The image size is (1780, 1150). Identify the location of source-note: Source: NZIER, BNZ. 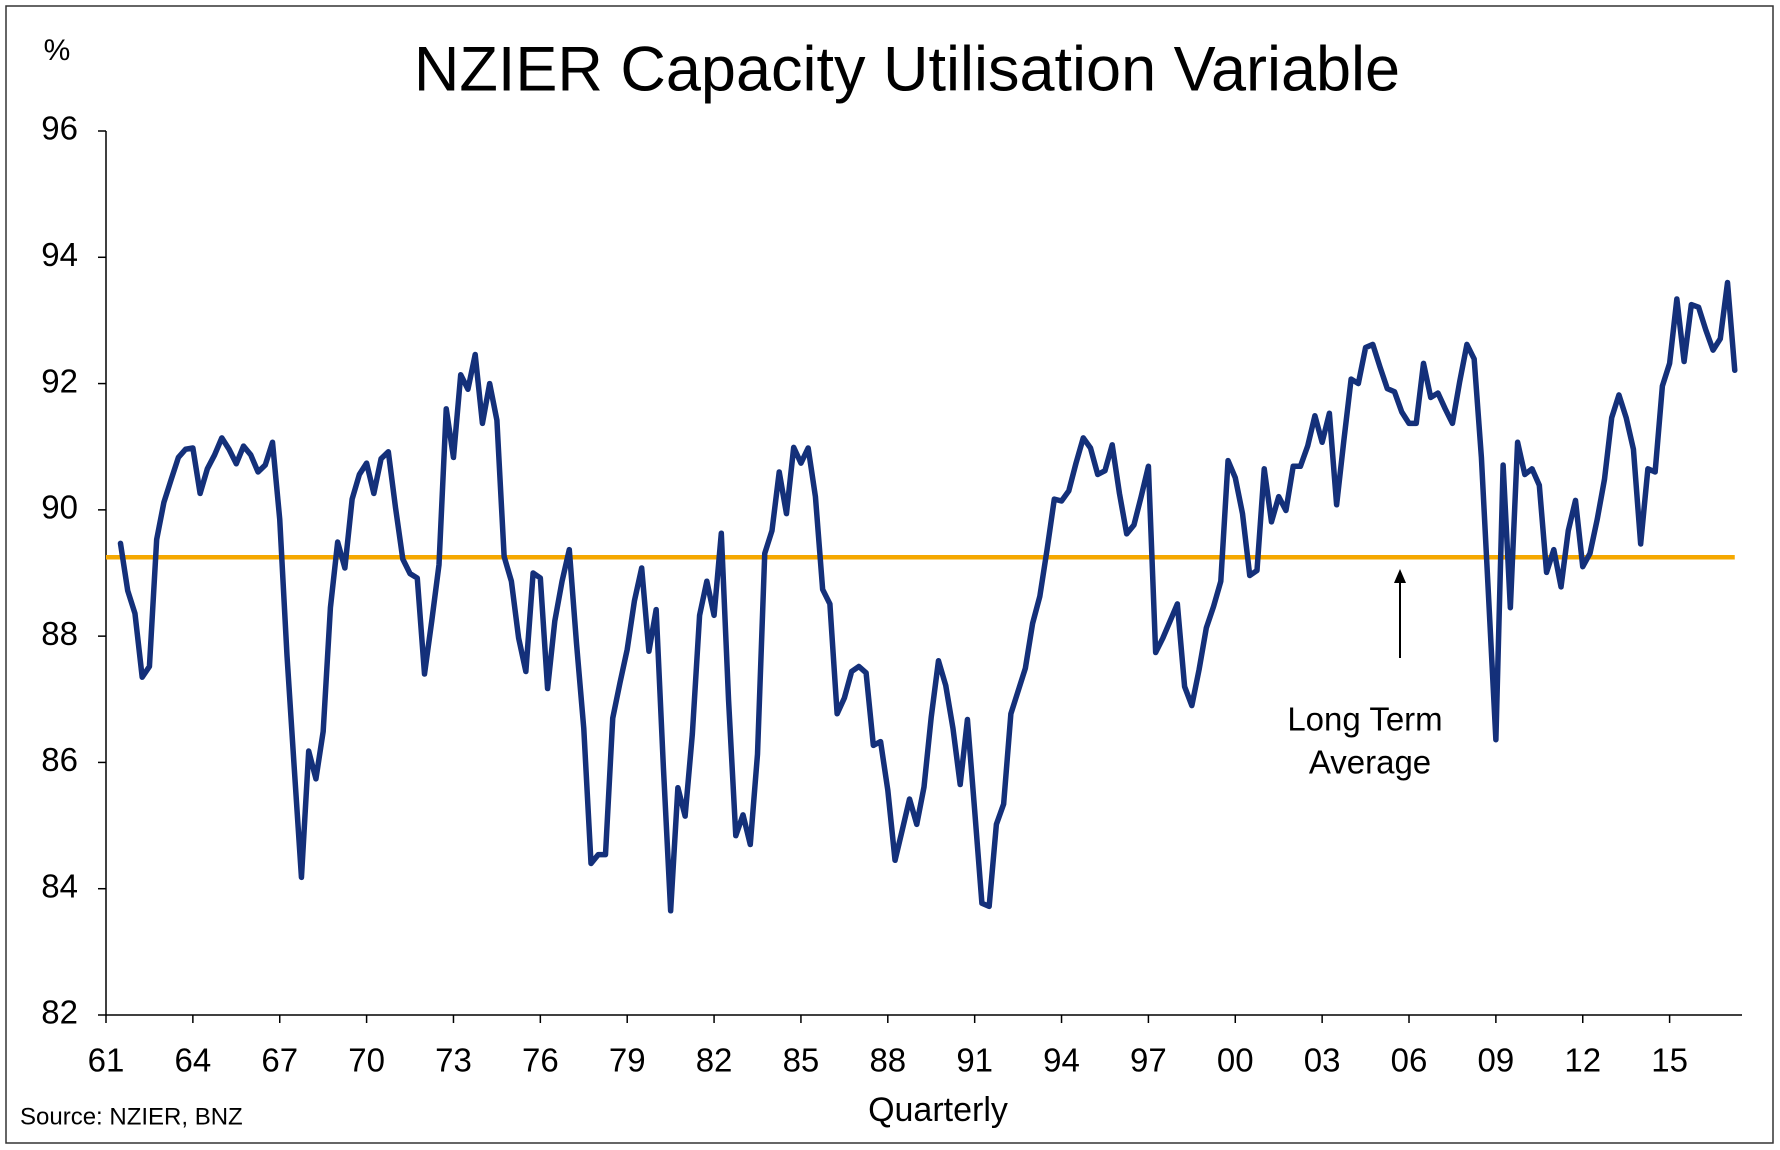
(131, 1116).